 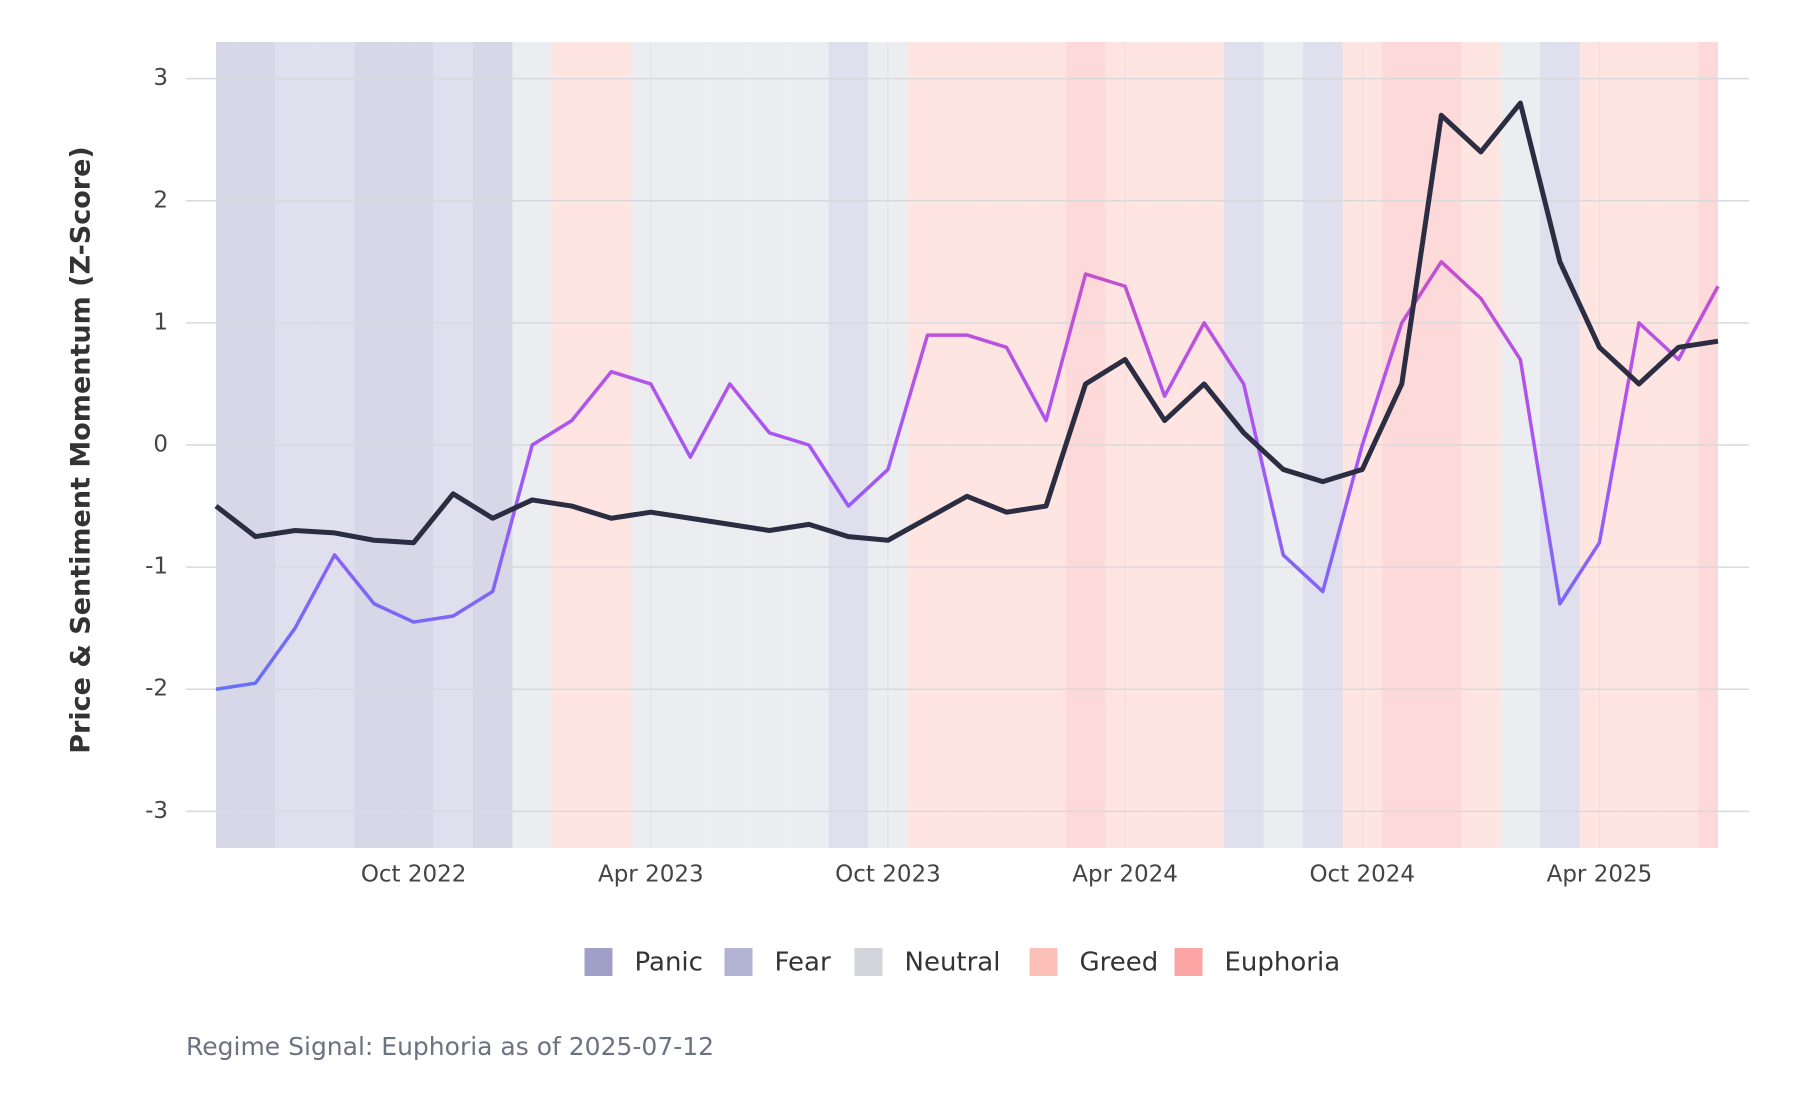 I want to click on legend-label: Panic, so click(x=669, y=963).